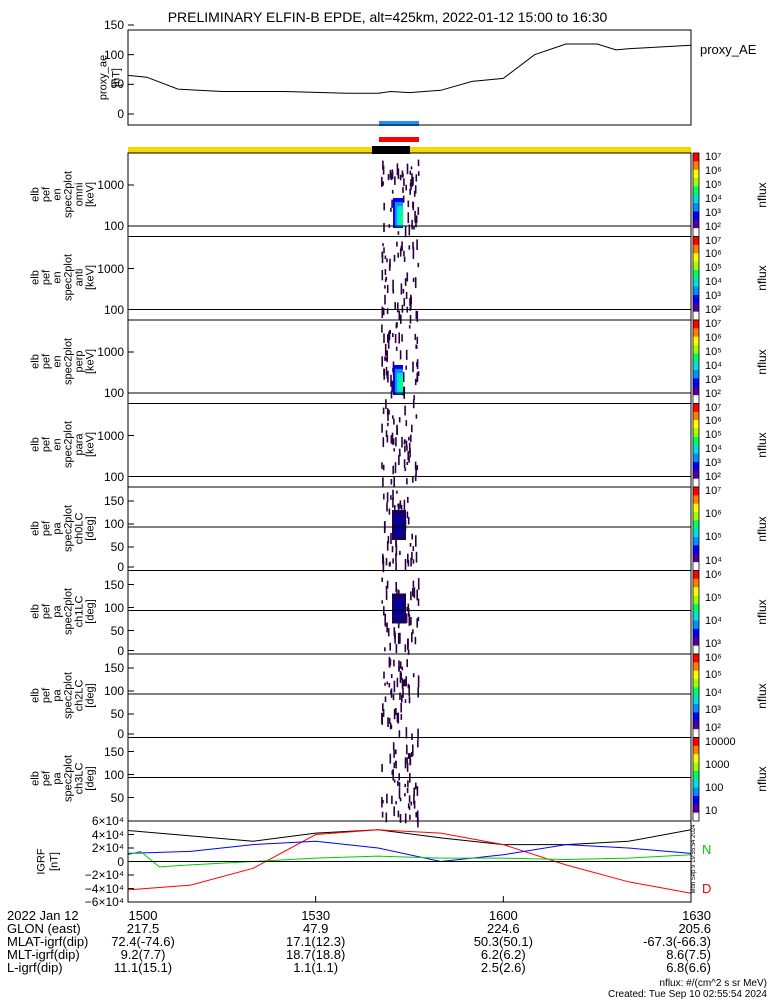 Image resolution: width=775 pixels, height=1000 pixels. I want to click on ae-series-line, so click(409, 68).